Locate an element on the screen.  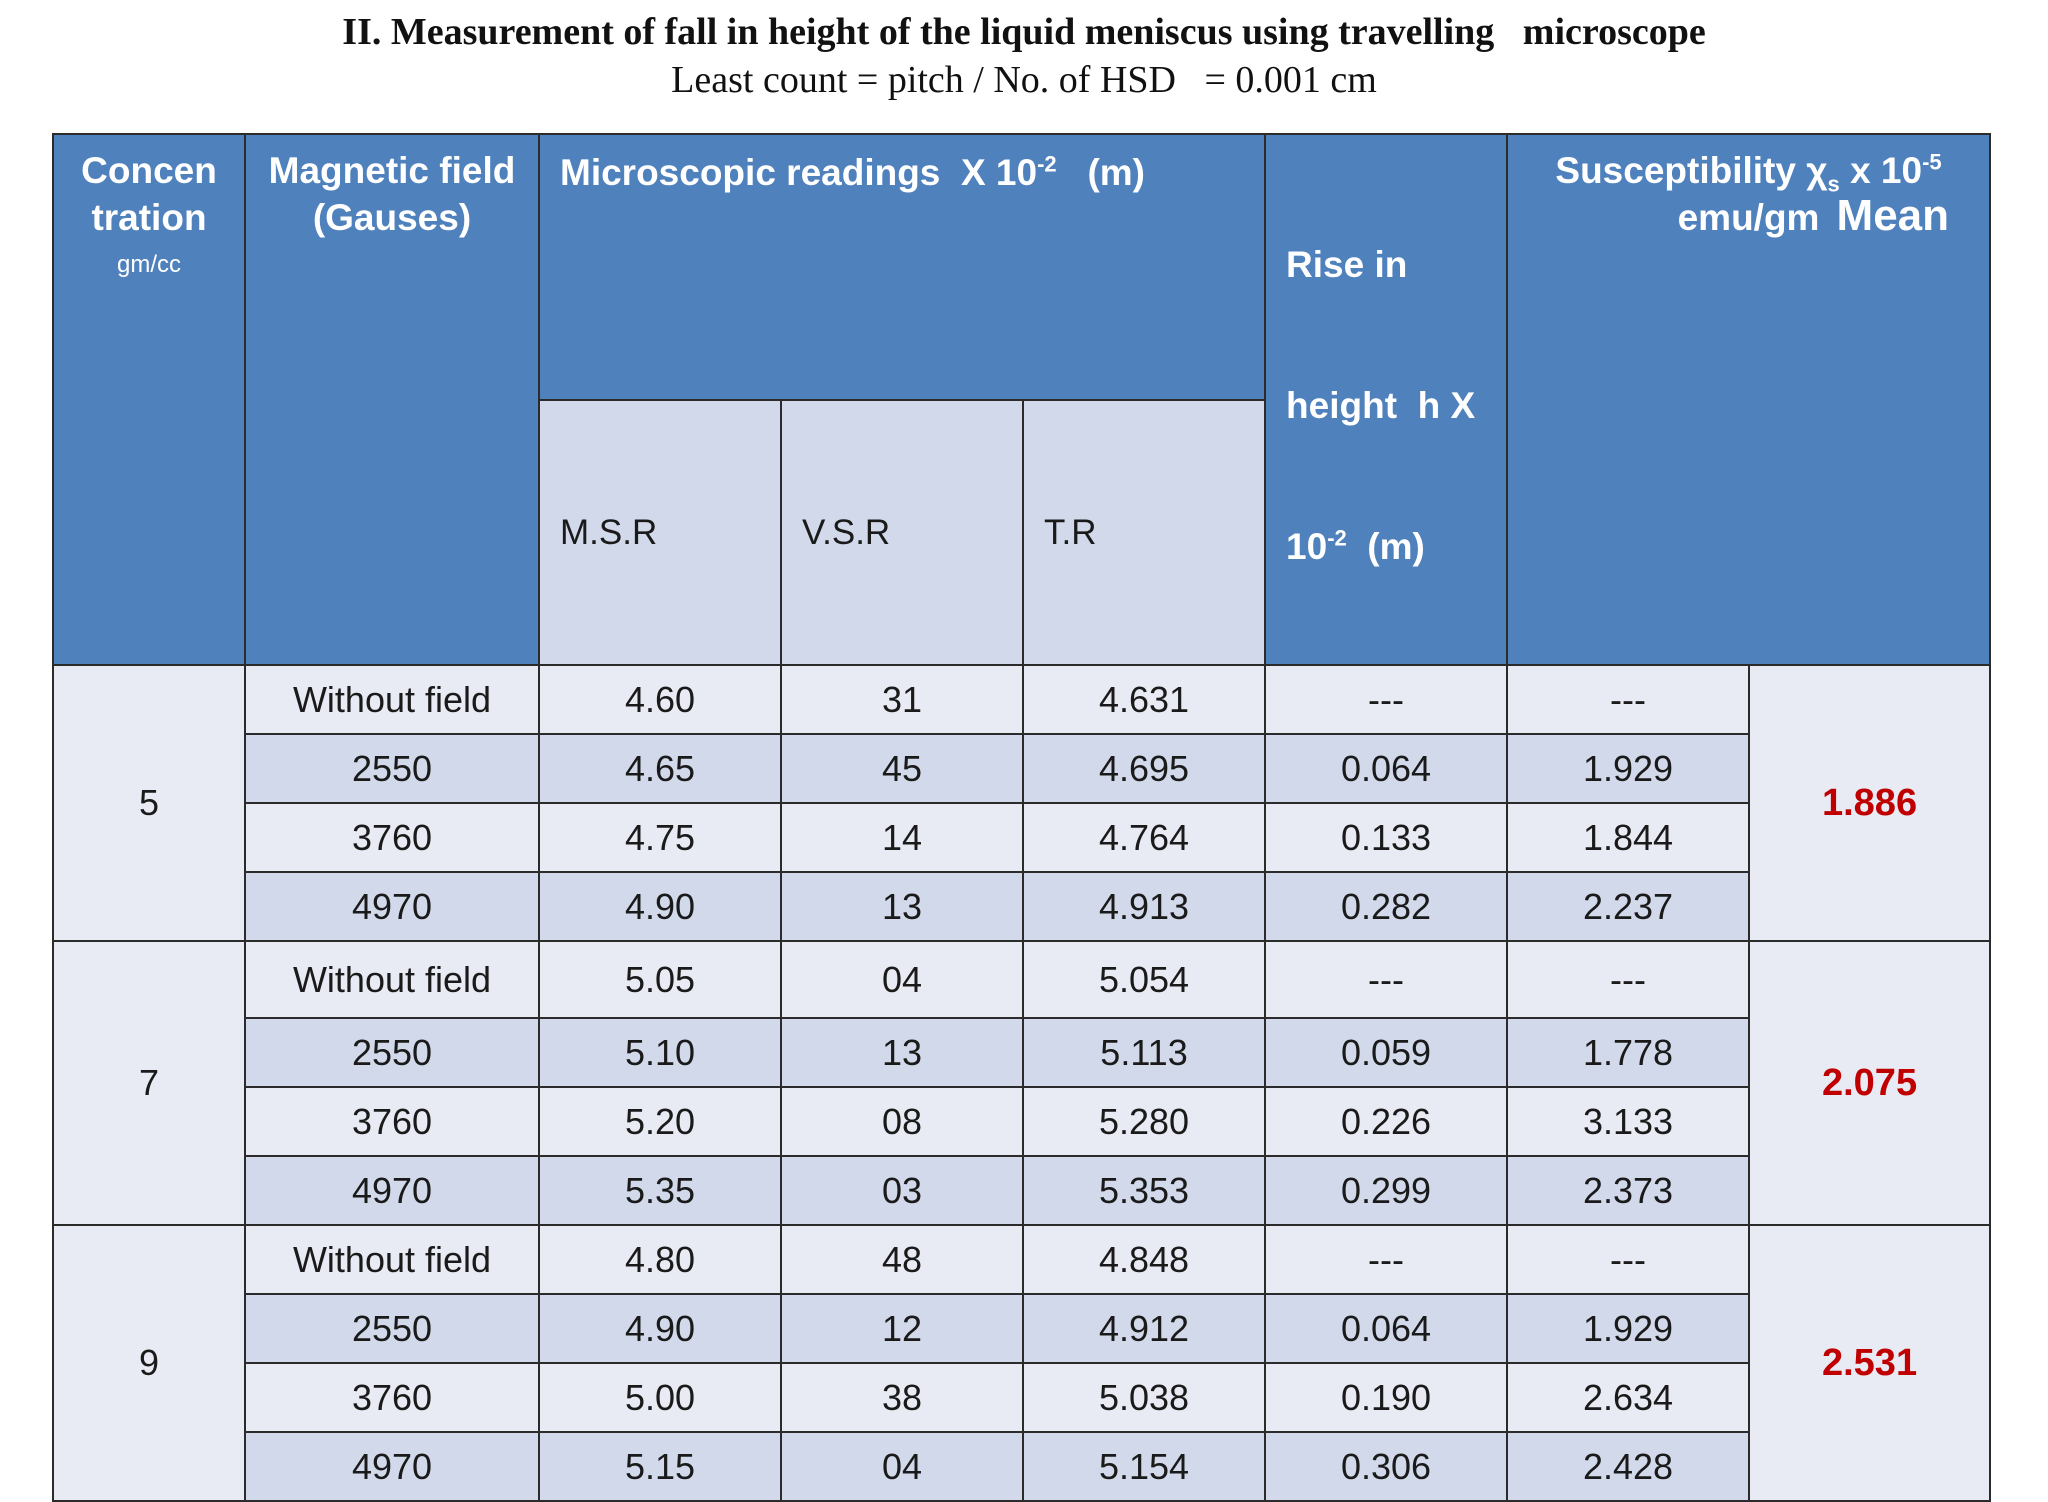
vsr-cell: 14 is located at coordinates (902, 837).